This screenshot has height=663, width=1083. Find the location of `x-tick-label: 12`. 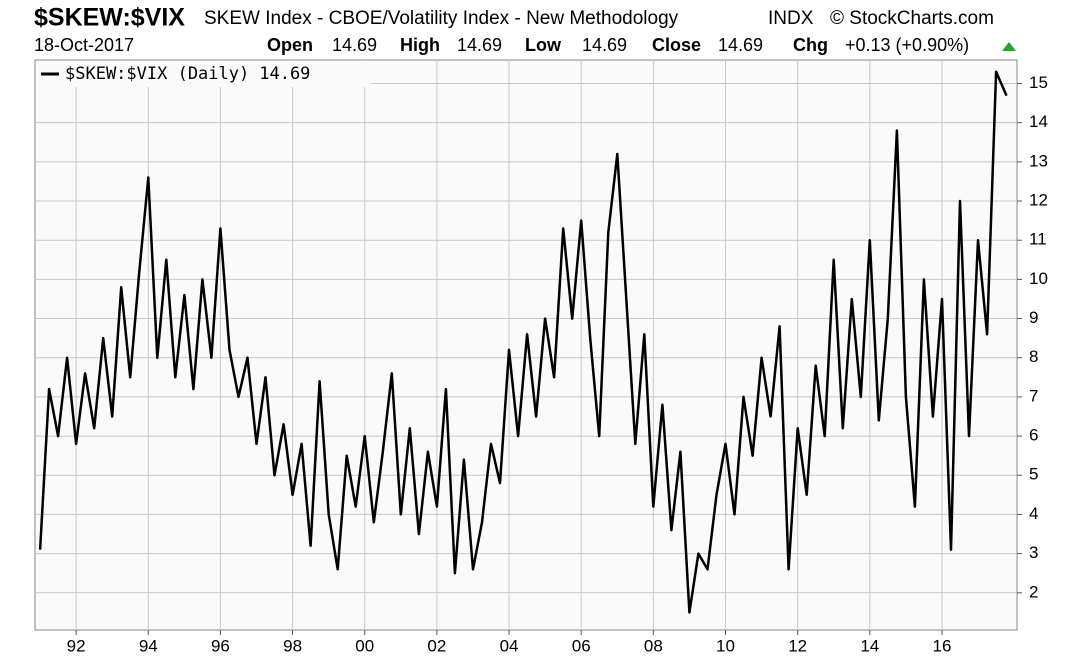

x-tick-label: 12 is located at coordinates (797, 645).